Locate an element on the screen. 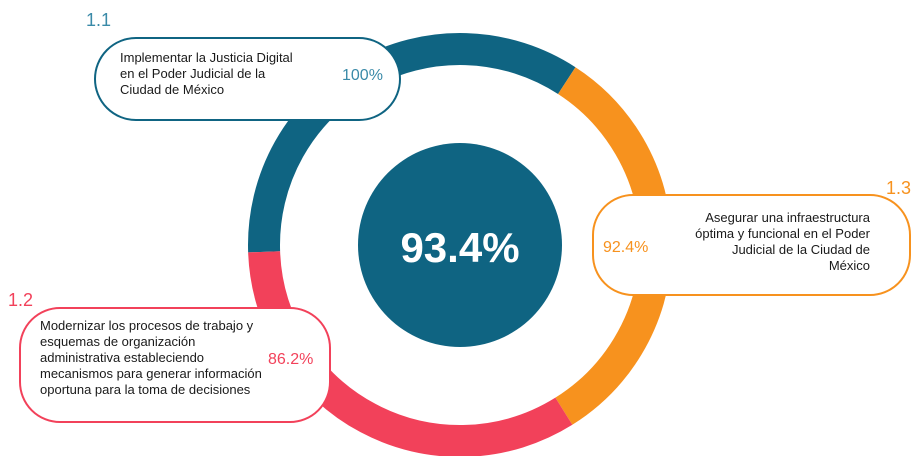  item-label-line: Asegurar una infraestructura is located at coordinates (788, 217).